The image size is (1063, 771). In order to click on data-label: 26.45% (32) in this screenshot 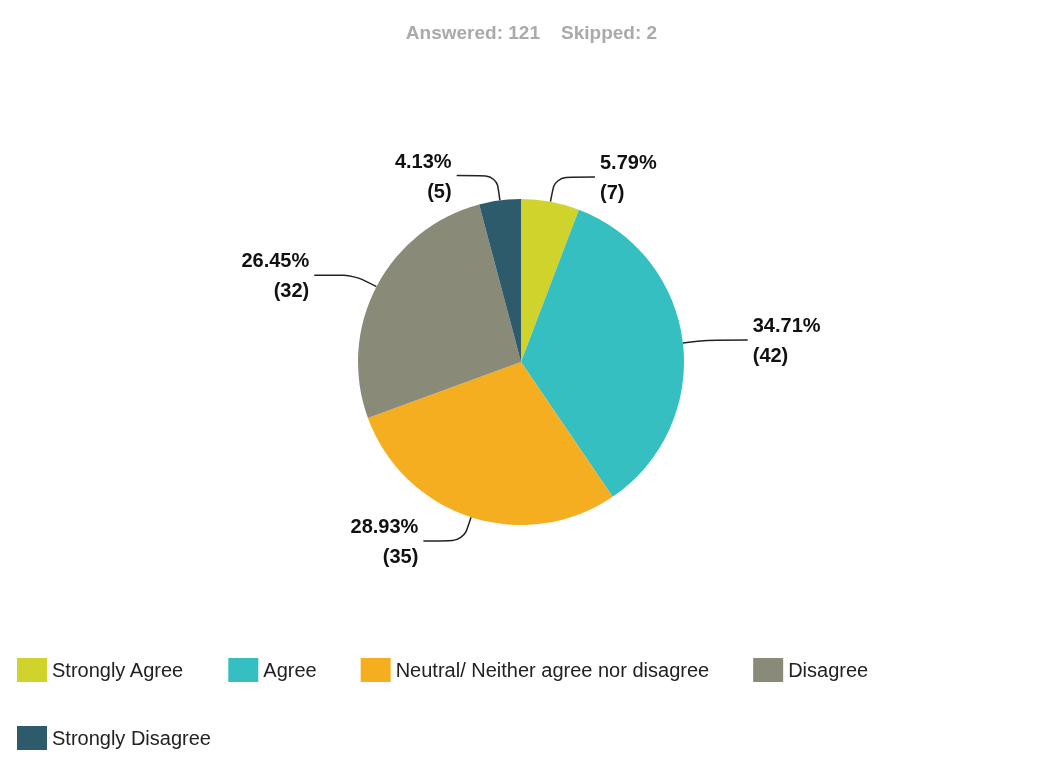, I will do `click(275, 275)`.